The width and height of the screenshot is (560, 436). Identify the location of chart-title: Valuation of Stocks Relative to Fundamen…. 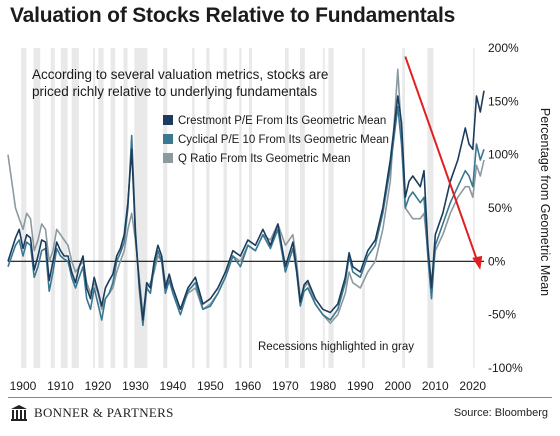
(233, 15).